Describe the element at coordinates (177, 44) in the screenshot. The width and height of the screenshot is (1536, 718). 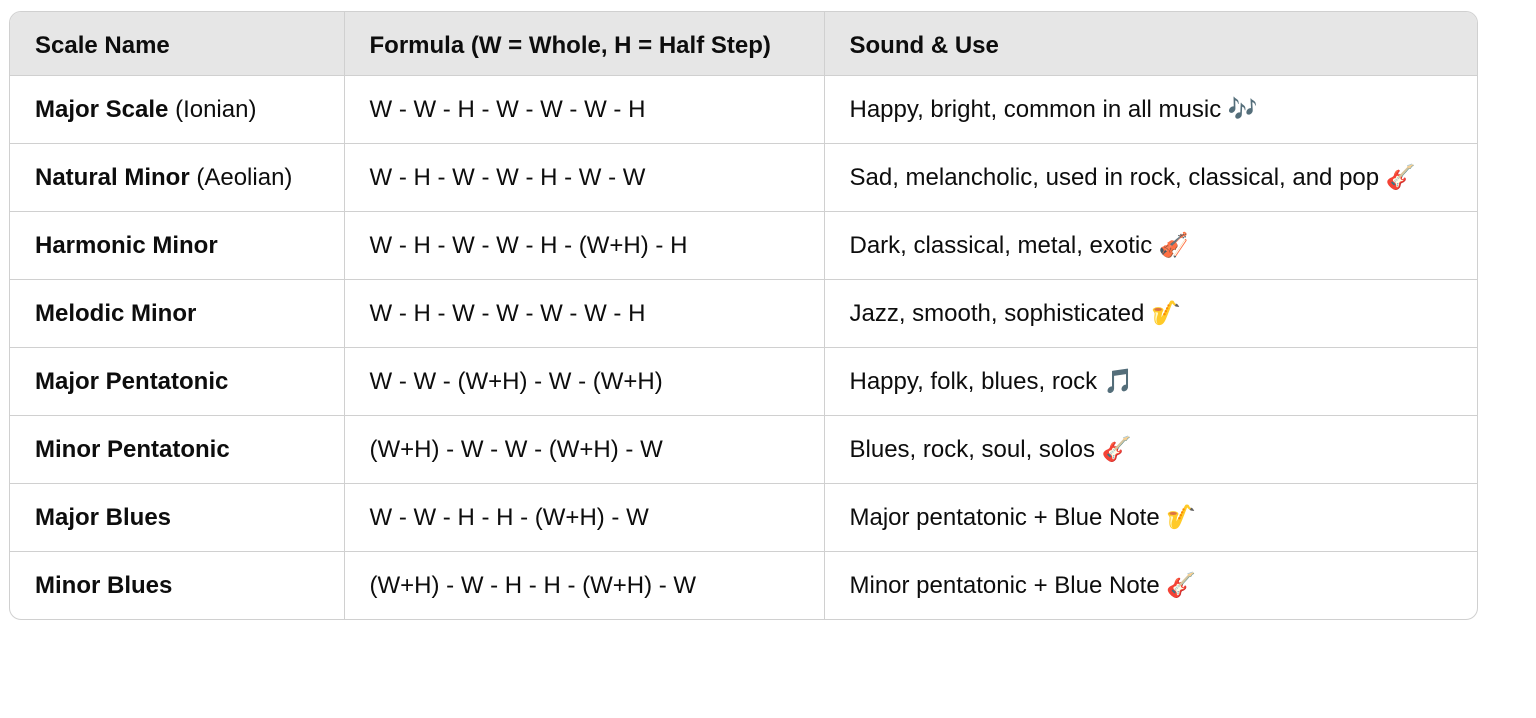
I see `header-scale-name: Scale Name` at that location.